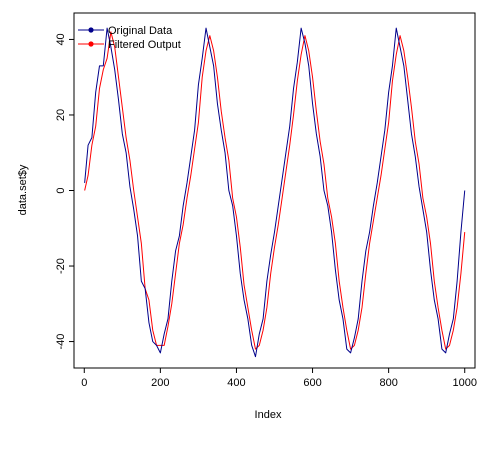 Image resolution: width=494 pixels, height=452 pixels. Describe the element at coordinates (464, 383) in the screenshot. I see `x-tick-label: 1000` at that location.